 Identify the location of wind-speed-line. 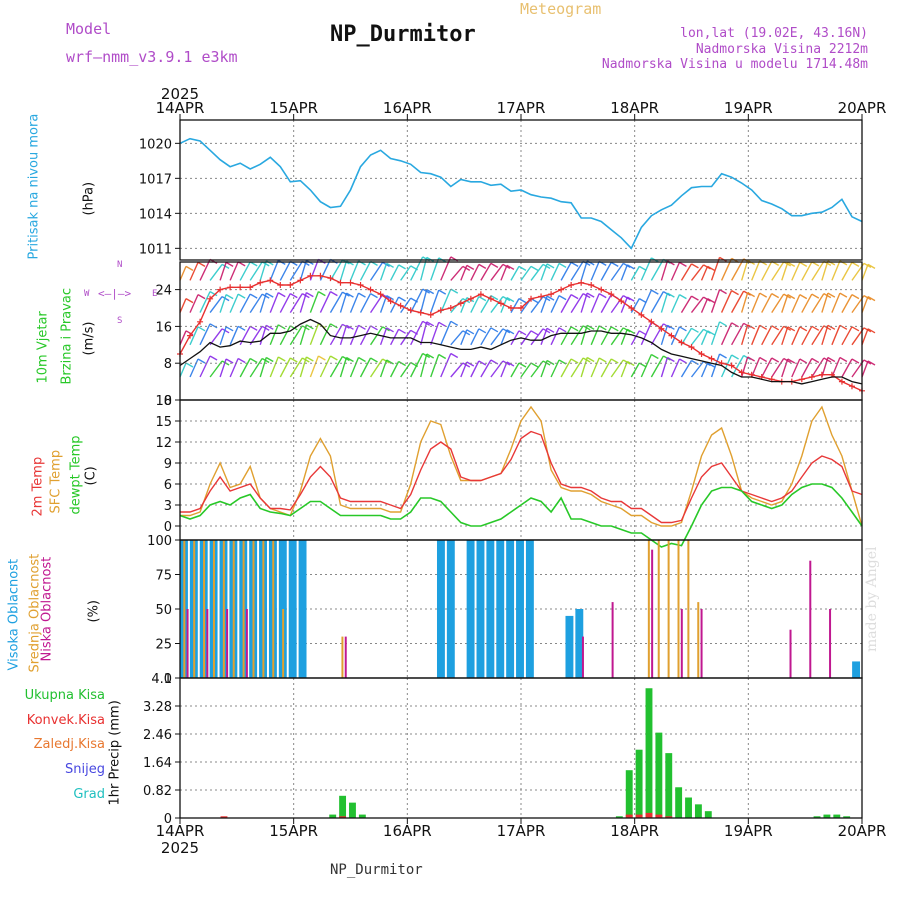
(521, 351).